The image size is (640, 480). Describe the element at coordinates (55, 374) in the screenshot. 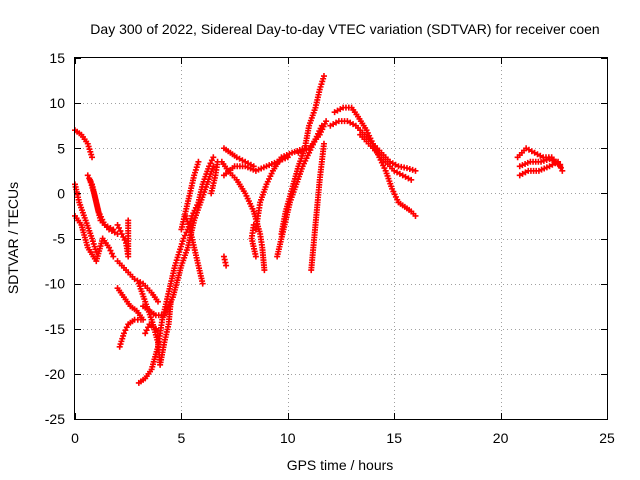

I see `y-tick-label: -20` at that location.